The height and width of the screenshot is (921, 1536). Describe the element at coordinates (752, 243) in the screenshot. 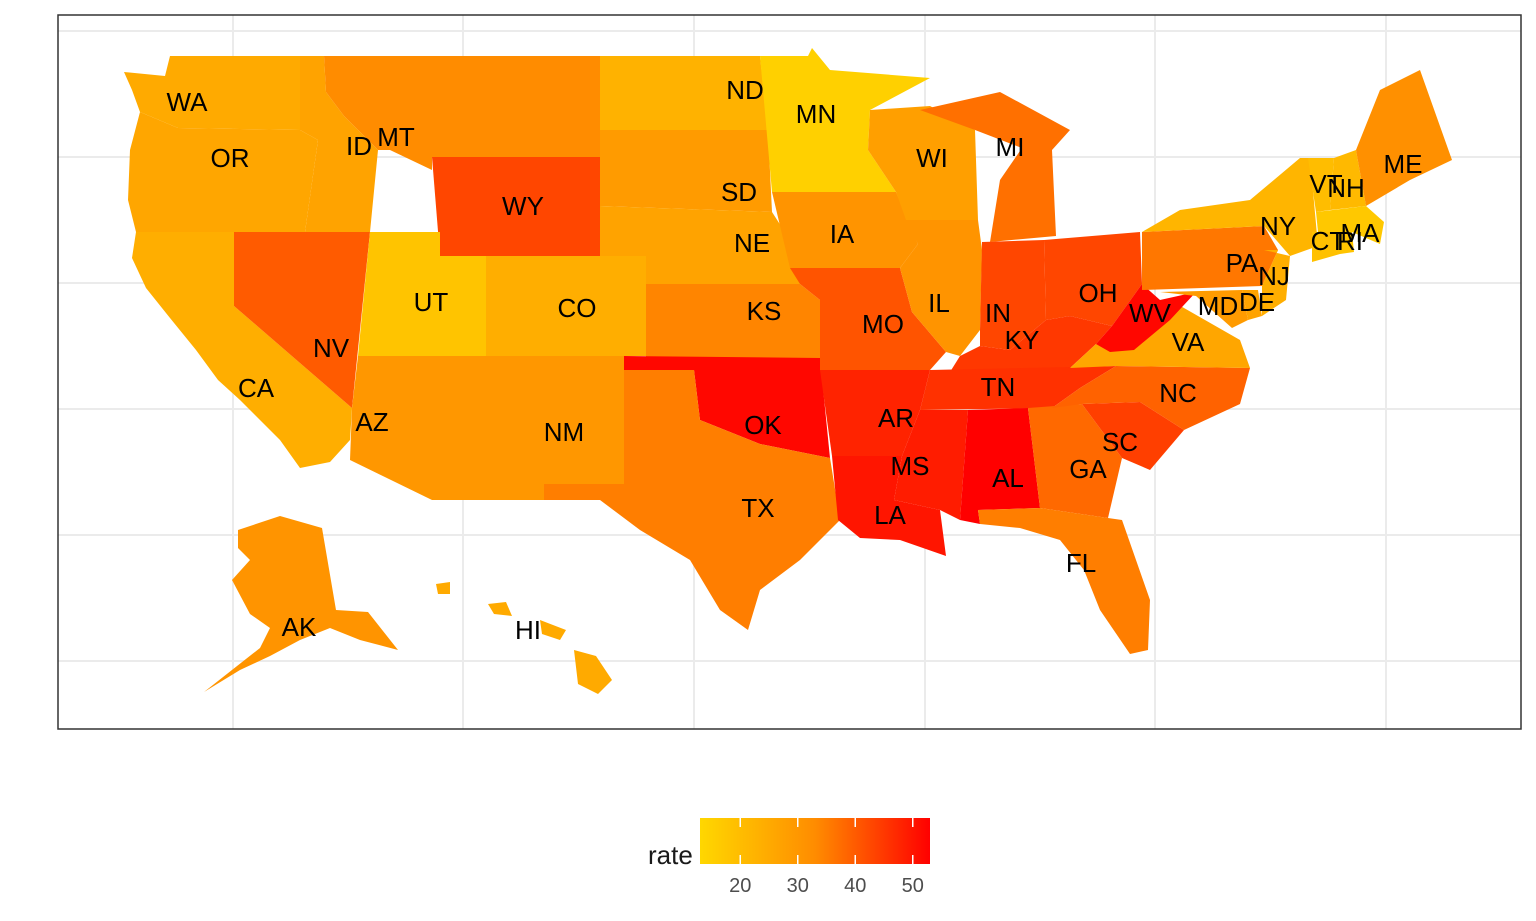

I see `state-label-NE: NE` at that location.